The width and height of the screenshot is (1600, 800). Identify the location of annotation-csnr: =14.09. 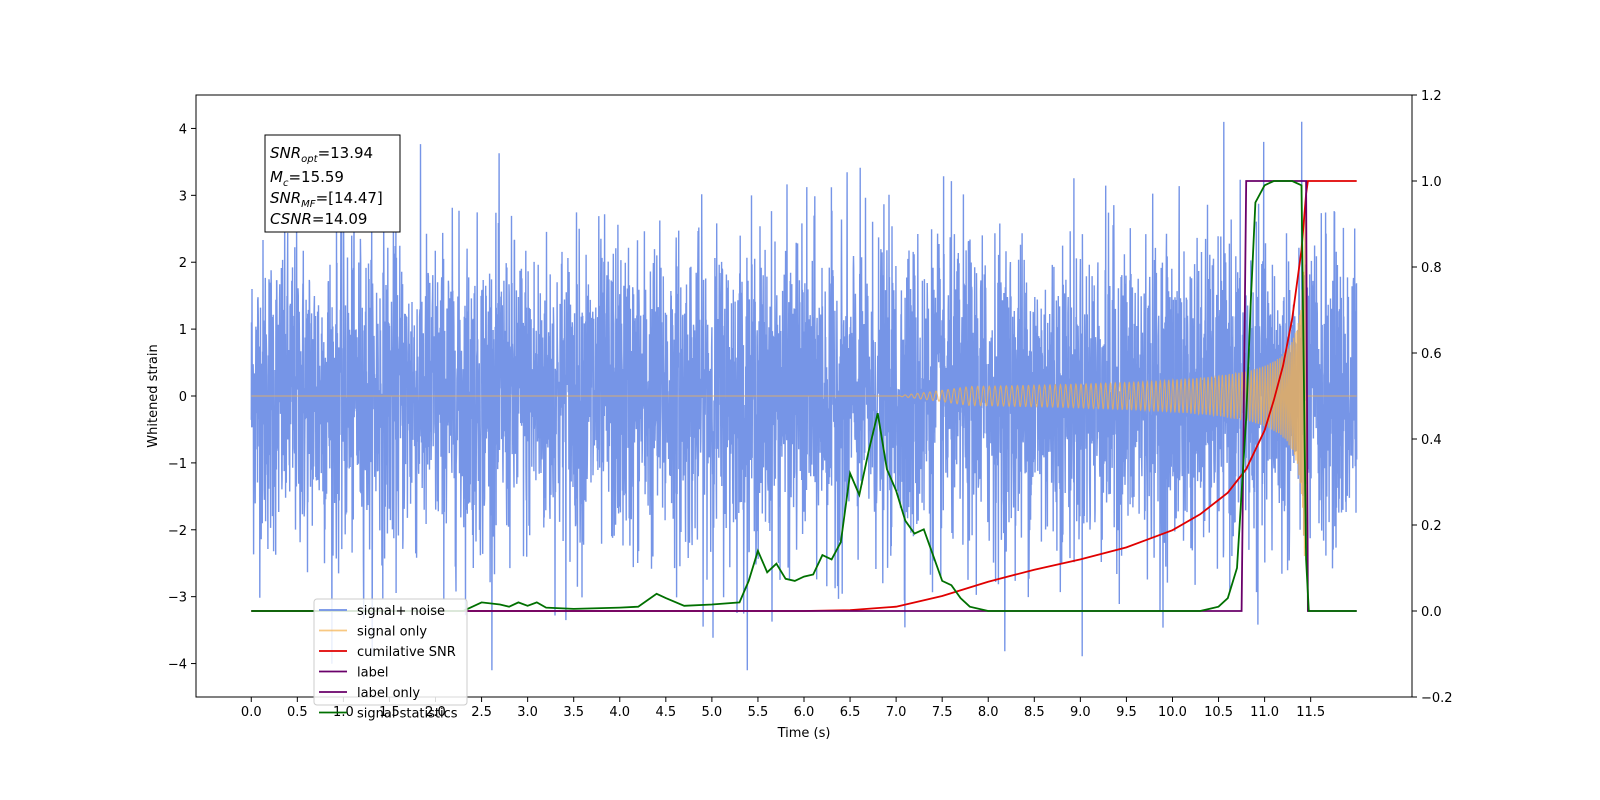
(340, 219).